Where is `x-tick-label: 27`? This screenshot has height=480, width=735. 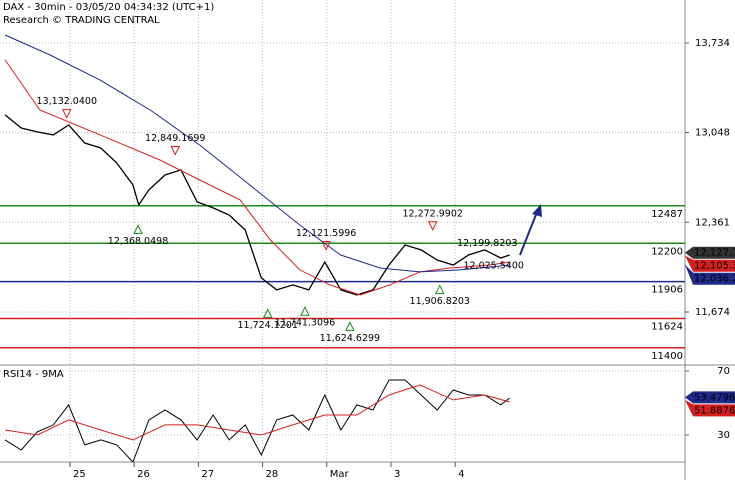
x-tick-label: 27 is located at coordinates (207, 474).